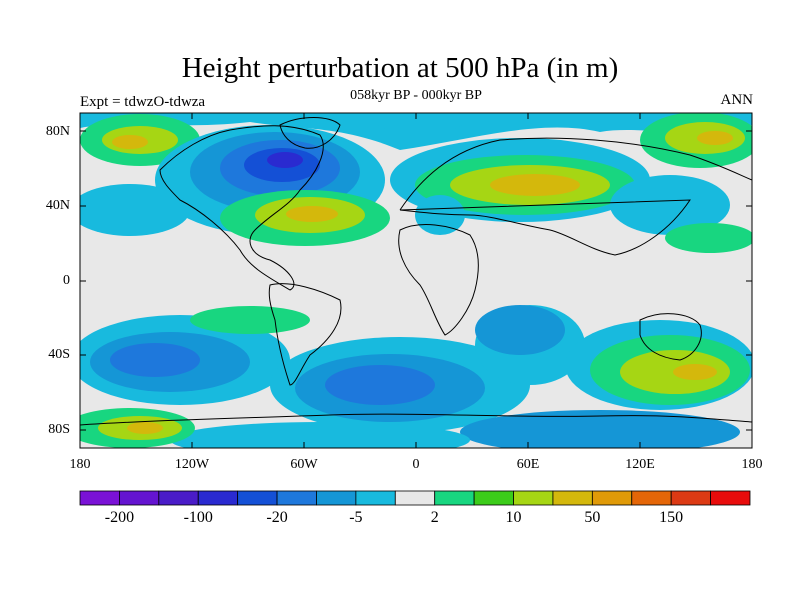 This screenshot has width=800, height=600. What do you see at coordinates (250, 320) in the screenshot?
I see `contour-green-spacific` at bounding box center [250, 320].